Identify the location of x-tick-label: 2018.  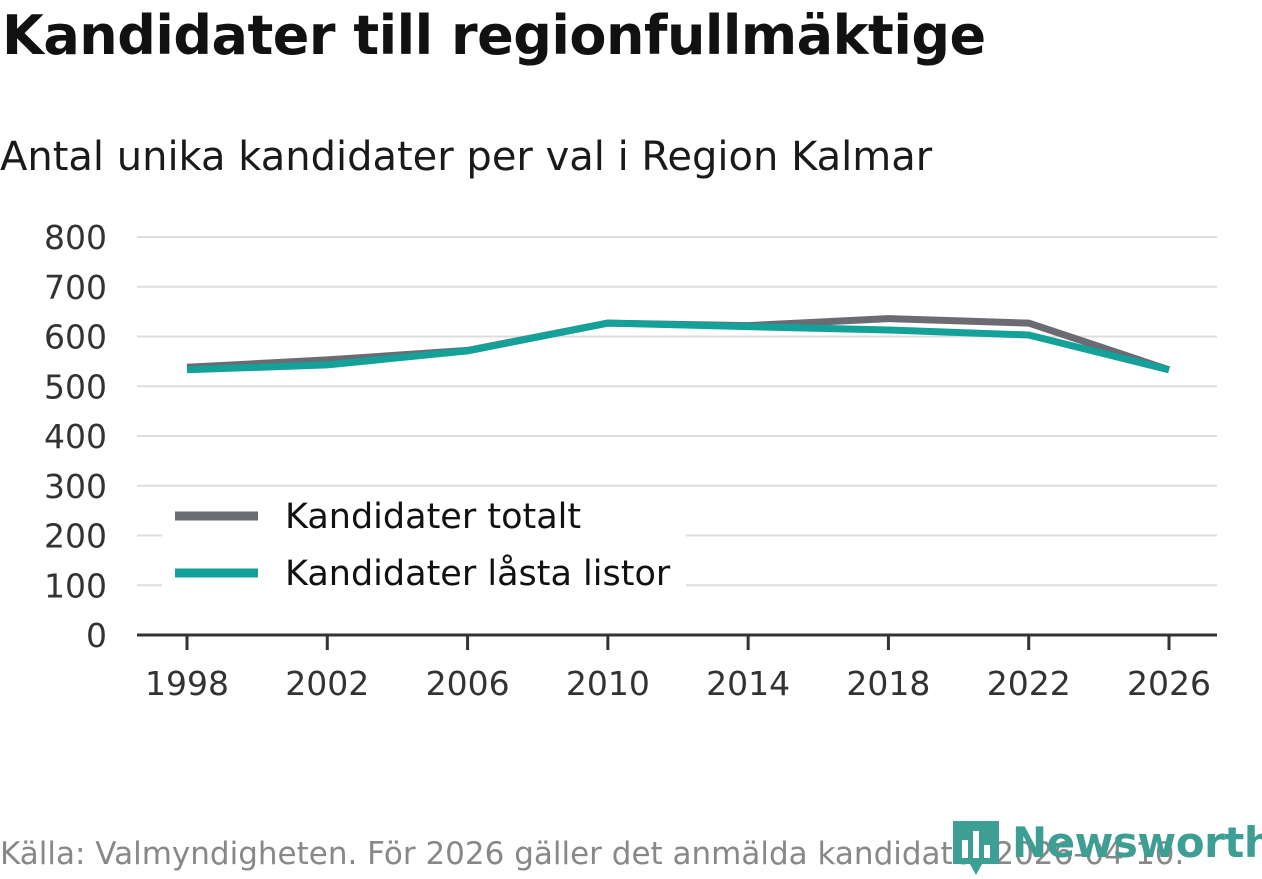
(888, 683).